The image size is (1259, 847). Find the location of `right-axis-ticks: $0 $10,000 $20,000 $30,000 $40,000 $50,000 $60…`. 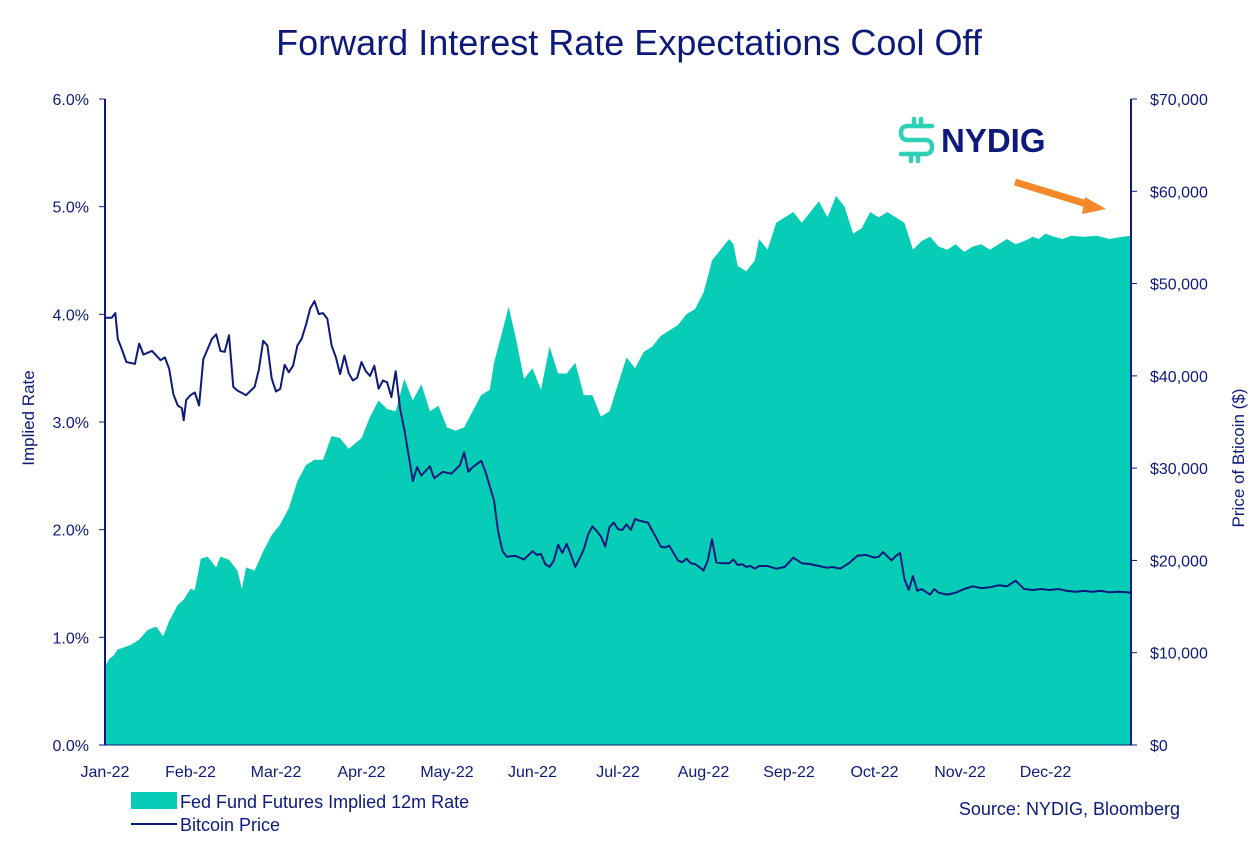

right-axis-ticks: $0 $10,000 $20,000 $30,000 $40,000 $50,000 $60… is located at coordinates (1169, 423).